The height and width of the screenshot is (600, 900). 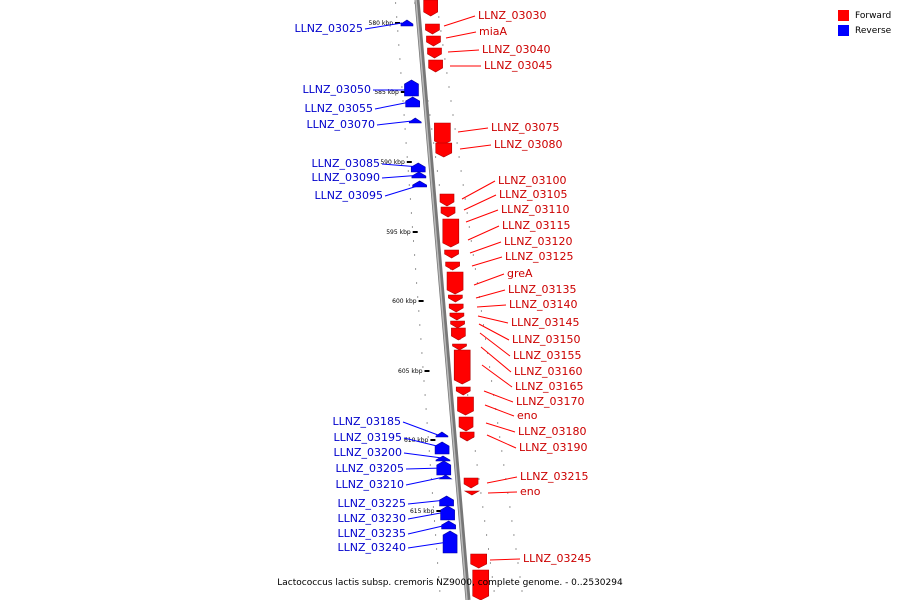 I want to click on forward-gene-label: LLNZ_03105, so click(x=533, y=194).